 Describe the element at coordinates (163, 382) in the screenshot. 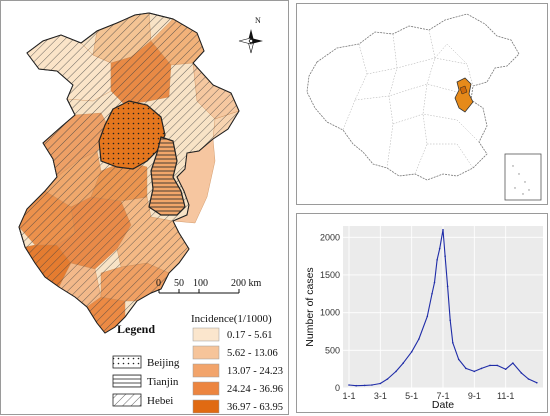

I see `legend-tianjin-label: Tianjin` at that location.